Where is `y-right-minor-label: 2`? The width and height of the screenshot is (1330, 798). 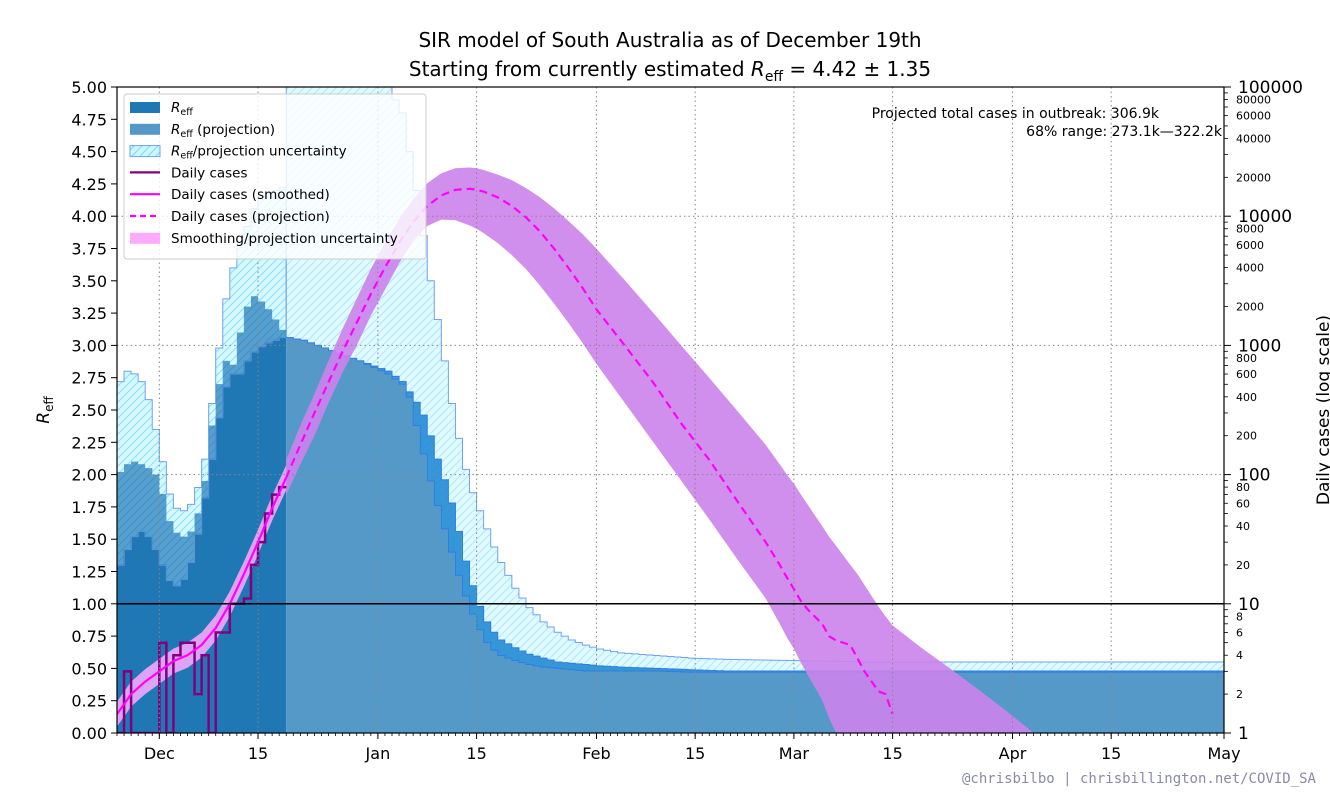 y-right-minor-label: 2 is located at coordinates (1239, 694).